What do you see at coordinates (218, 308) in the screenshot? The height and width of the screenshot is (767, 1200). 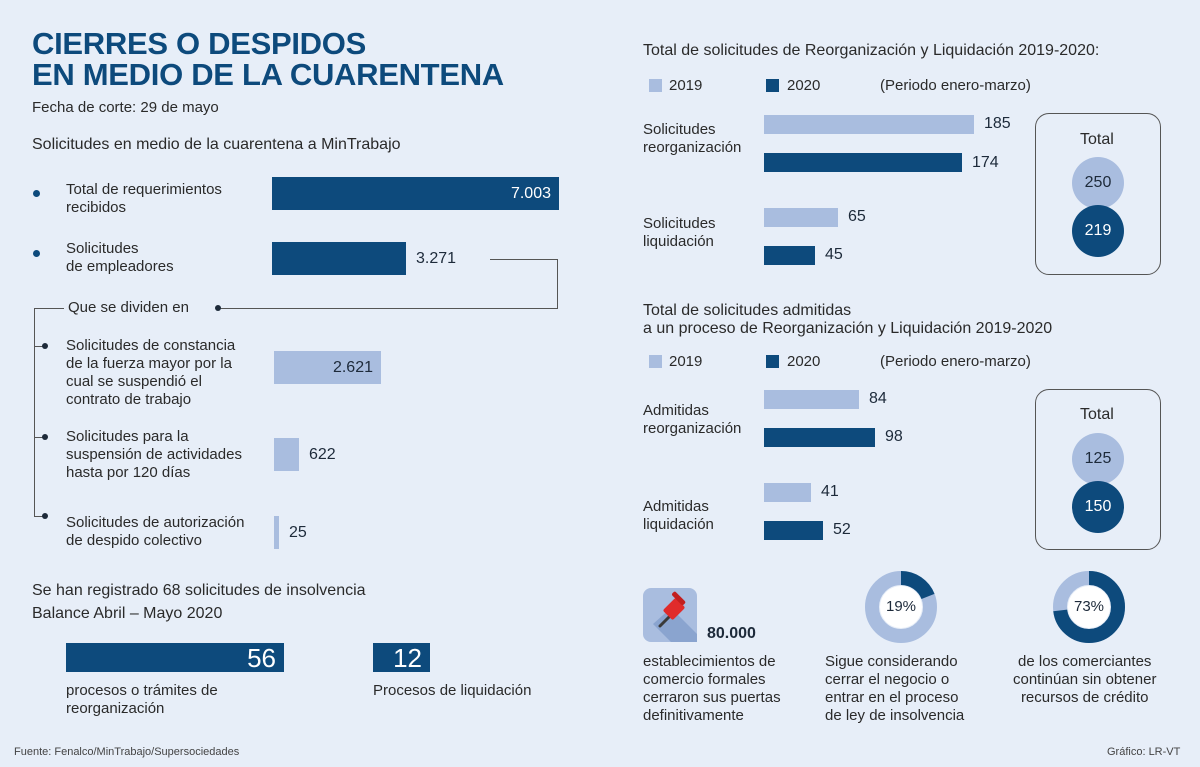 I see `connector-dot` at bounding box center [218, 308].